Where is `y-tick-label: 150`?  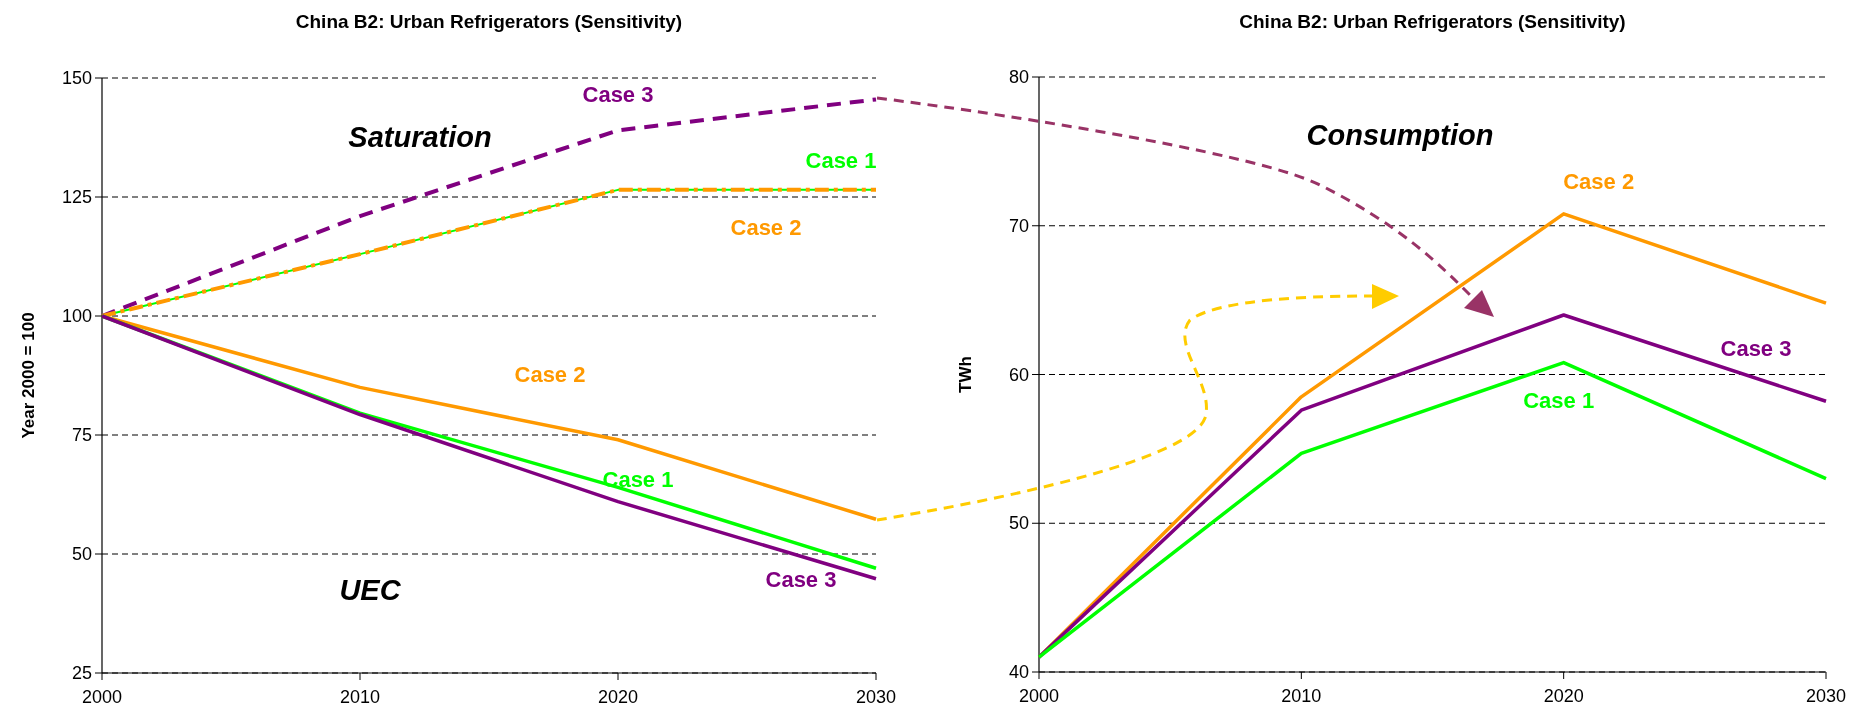
y-tick-label: 150 is located at coordinates (76, 78).